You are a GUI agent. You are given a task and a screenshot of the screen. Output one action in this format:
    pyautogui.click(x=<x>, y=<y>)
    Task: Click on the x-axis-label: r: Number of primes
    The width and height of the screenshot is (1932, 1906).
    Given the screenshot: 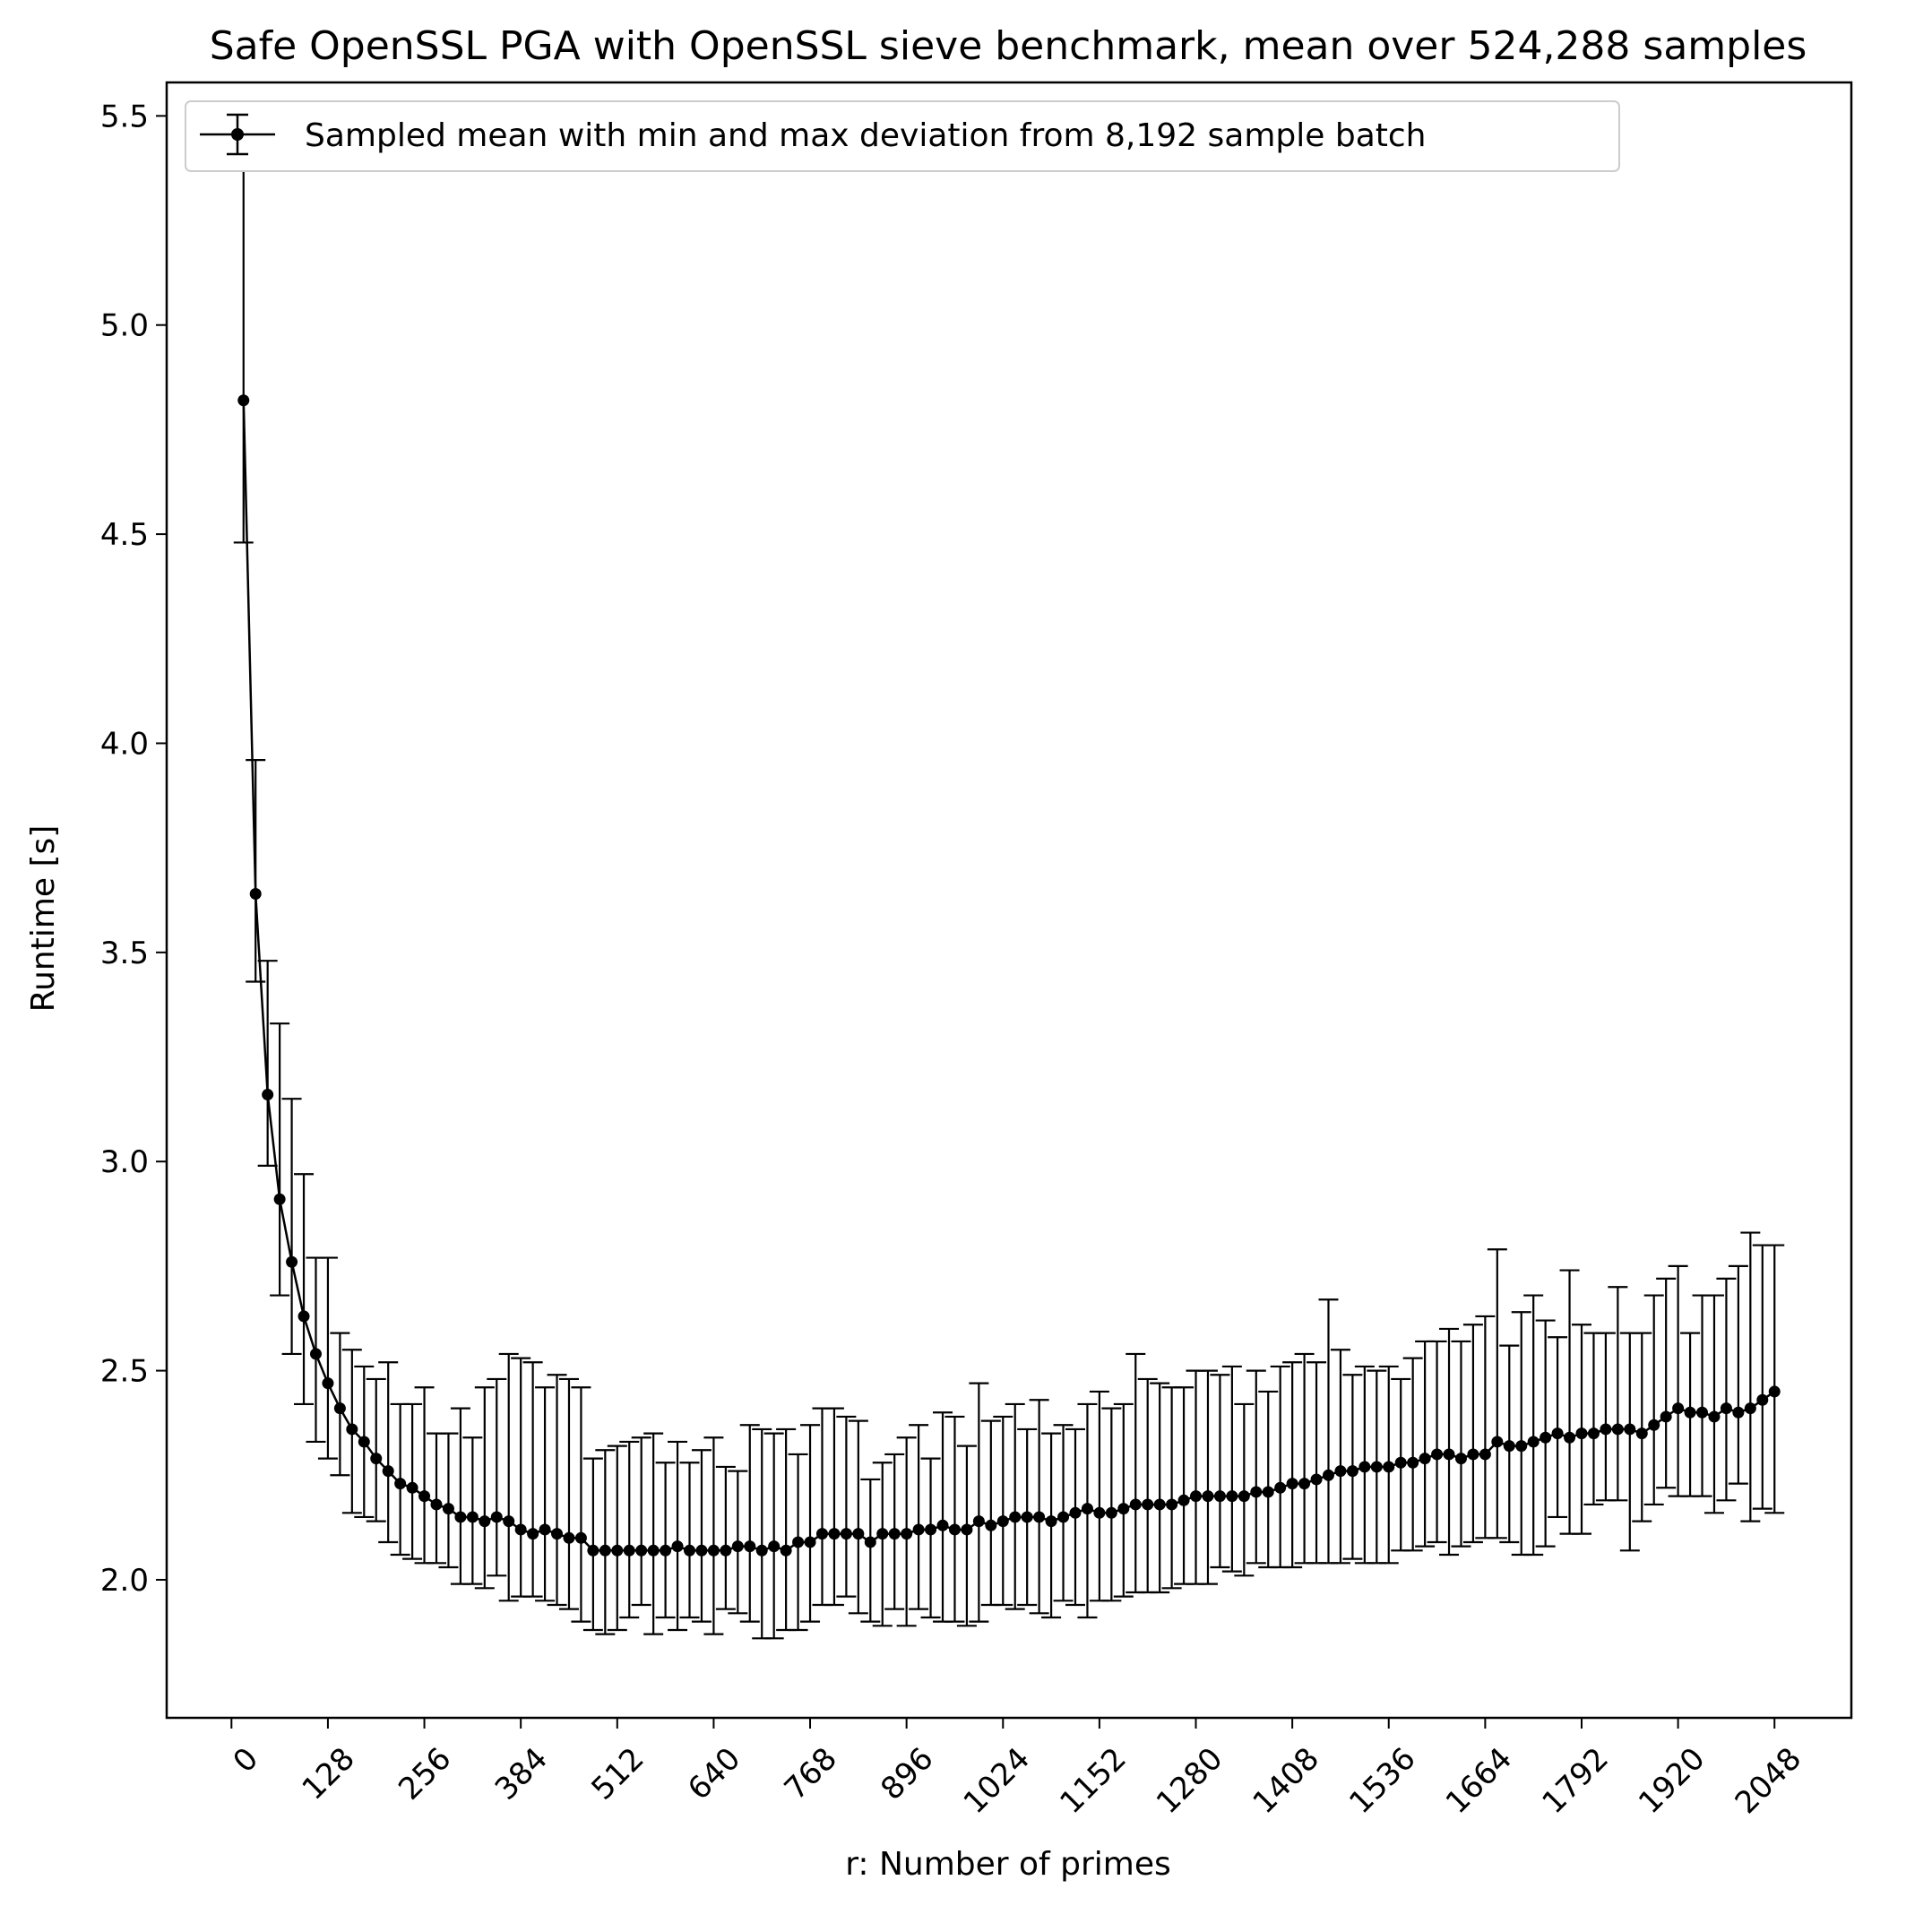 What is the action you would take?
    pyautogui.click(x=1008, y=1864)
    